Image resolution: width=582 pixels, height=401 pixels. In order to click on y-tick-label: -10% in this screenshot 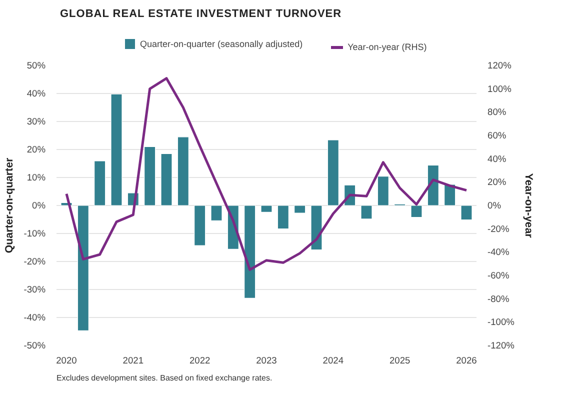, I will do `click(35, 233)`.